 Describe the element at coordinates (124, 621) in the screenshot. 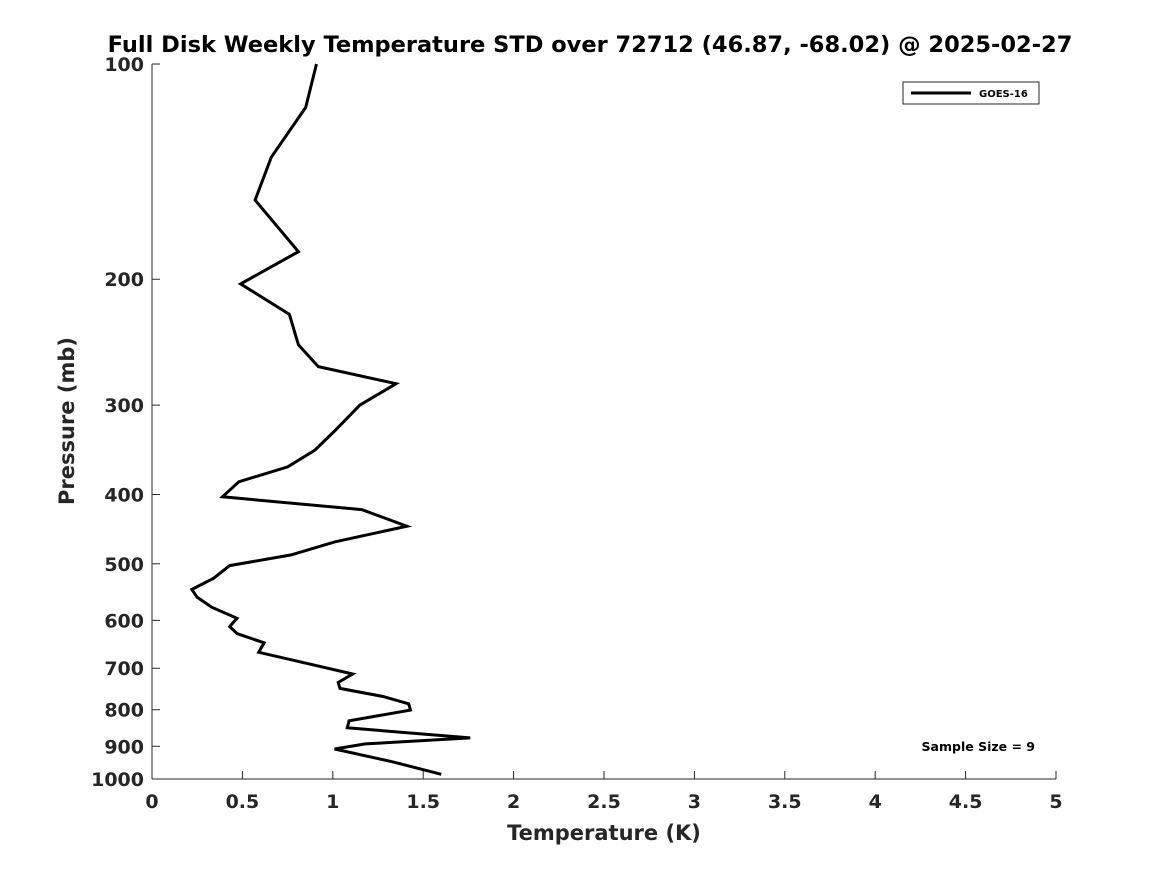

I see `y-tick-label: 600` at that location.